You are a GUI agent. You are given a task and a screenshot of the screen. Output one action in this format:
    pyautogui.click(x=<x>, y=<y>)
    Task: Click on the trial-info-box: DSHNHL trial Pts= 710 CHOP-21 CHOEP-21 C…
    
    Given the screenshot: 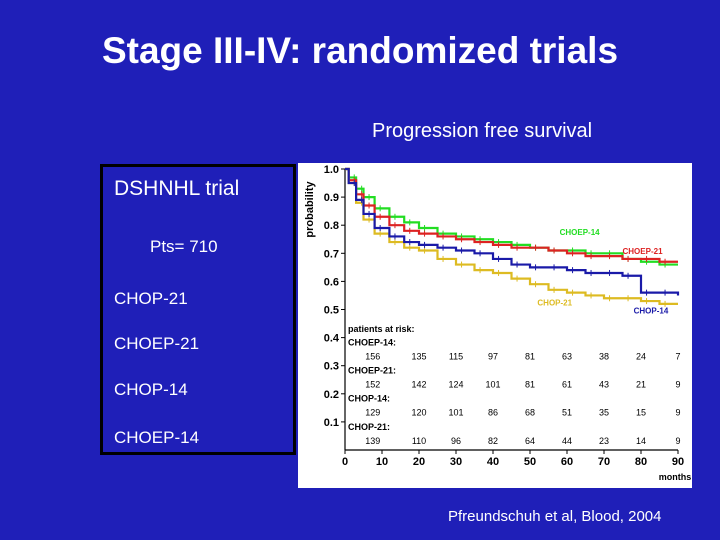 What is the action you would take?
    pyautogui.click(x=198, y=309)
    